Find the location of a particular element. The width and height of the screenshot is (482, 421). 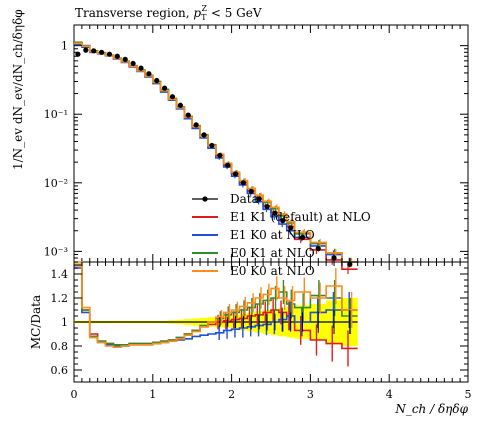

legend-label: Data is located at coordinates (244, 199).